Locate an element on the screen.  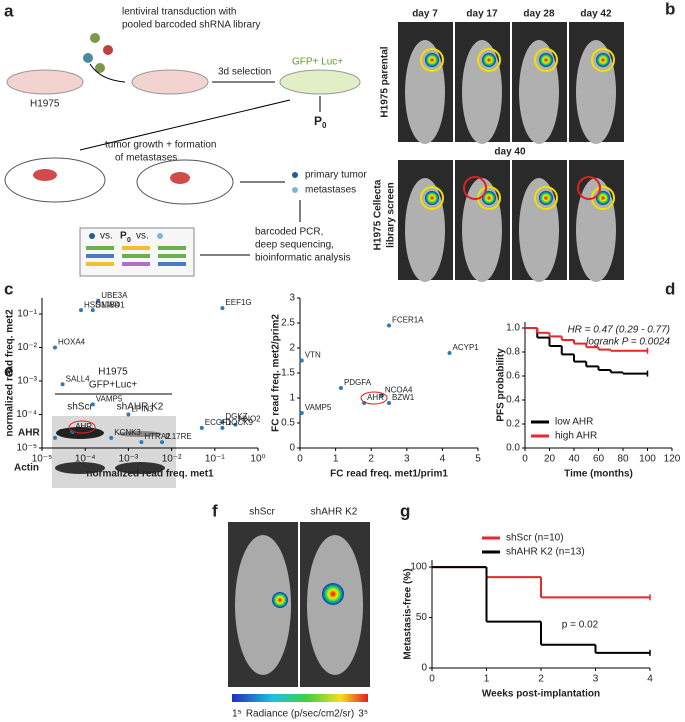
tumor is located at coordinates (45, 175).